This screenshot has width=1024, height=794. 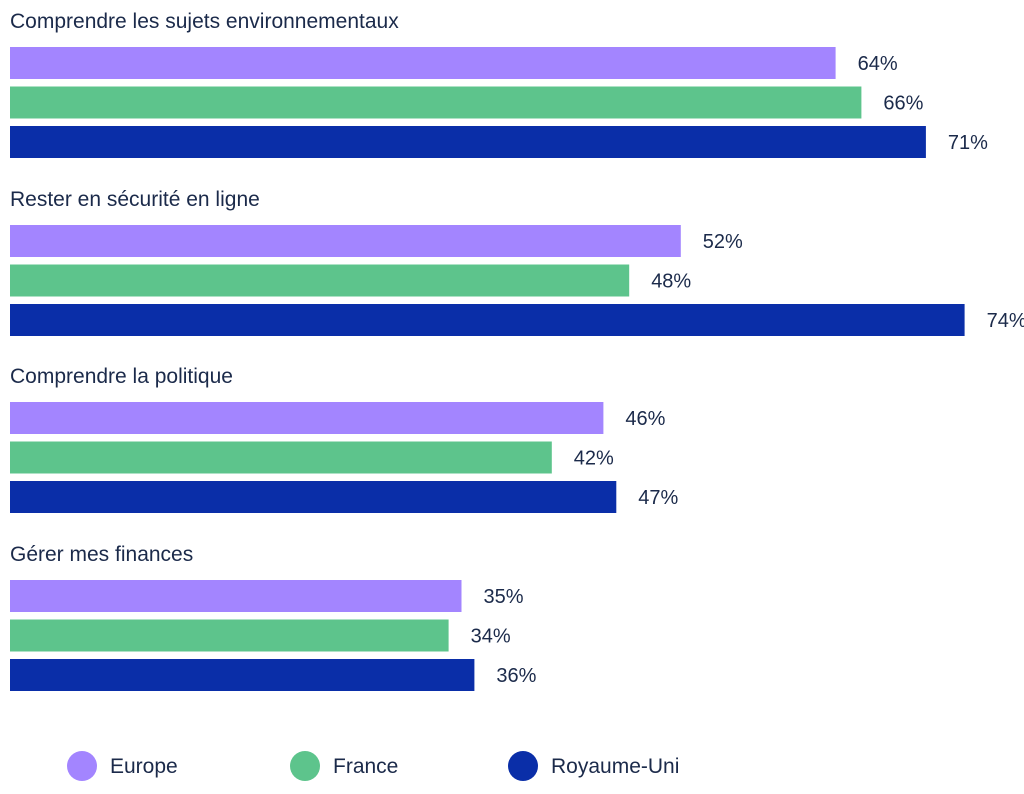 What do you see at coordinates (594, 459) in the screenshot?
I see `value-label: 42%` at bounding box center [594, 459].